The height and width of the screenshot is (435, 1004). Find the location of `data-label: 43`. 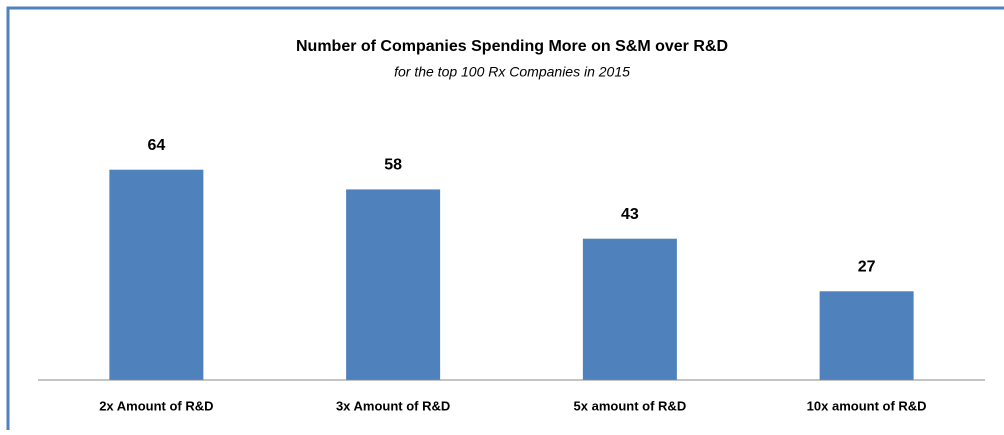

data-label: 43 is located at coordinates (630, 214).